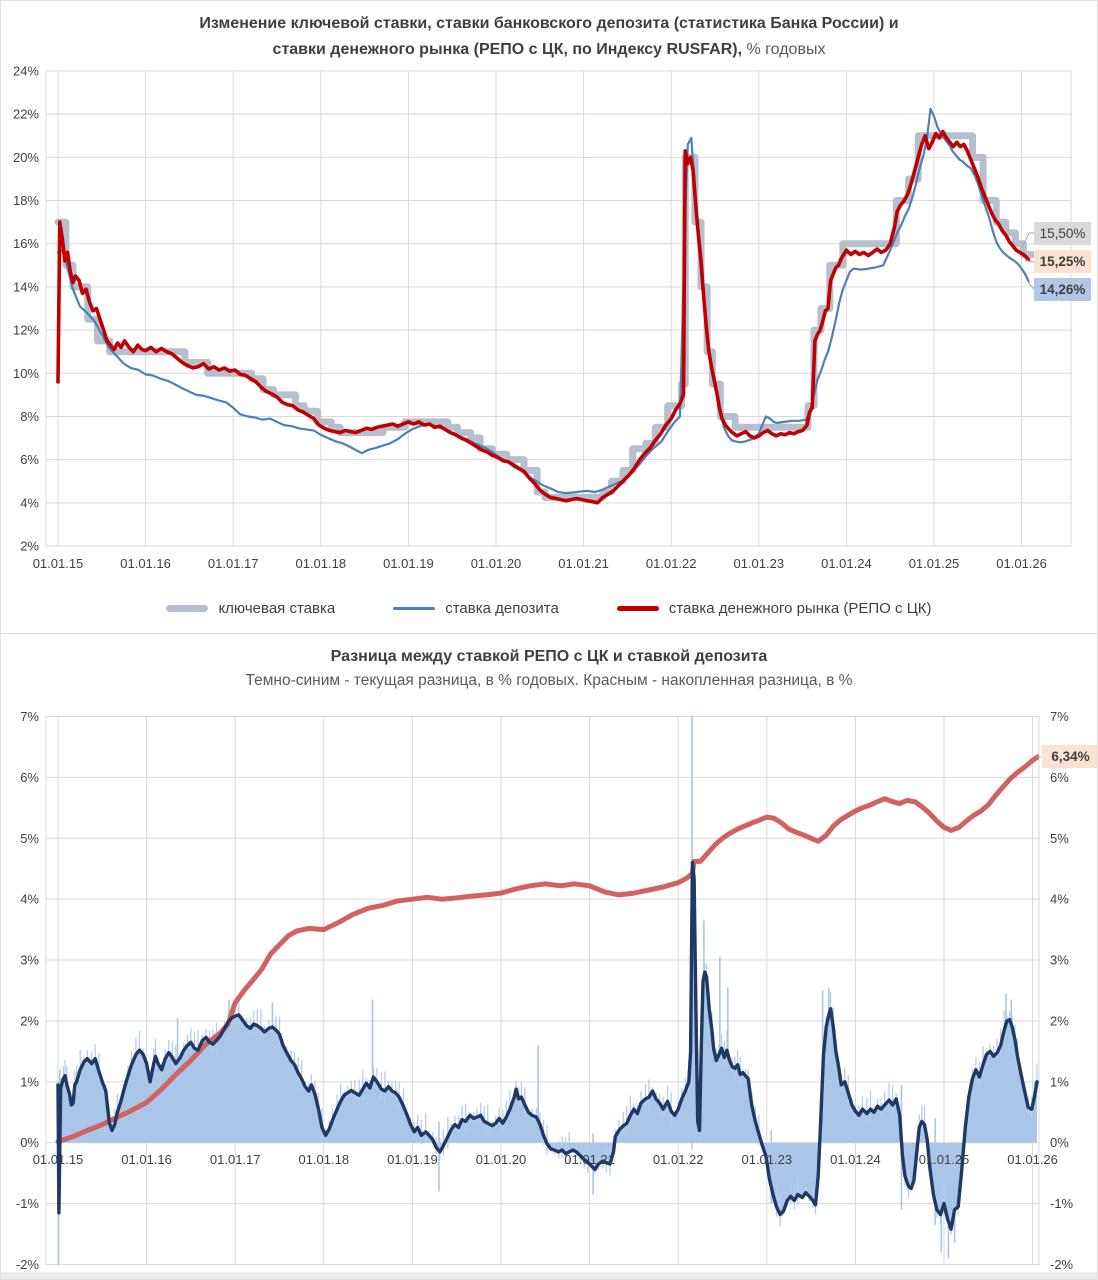  Describe the element at coordinates (800, 608) in the screenshot. I see `legend-label-repo-rate: ставка денежного рынка (РЕПО с ЦК)` at that location.